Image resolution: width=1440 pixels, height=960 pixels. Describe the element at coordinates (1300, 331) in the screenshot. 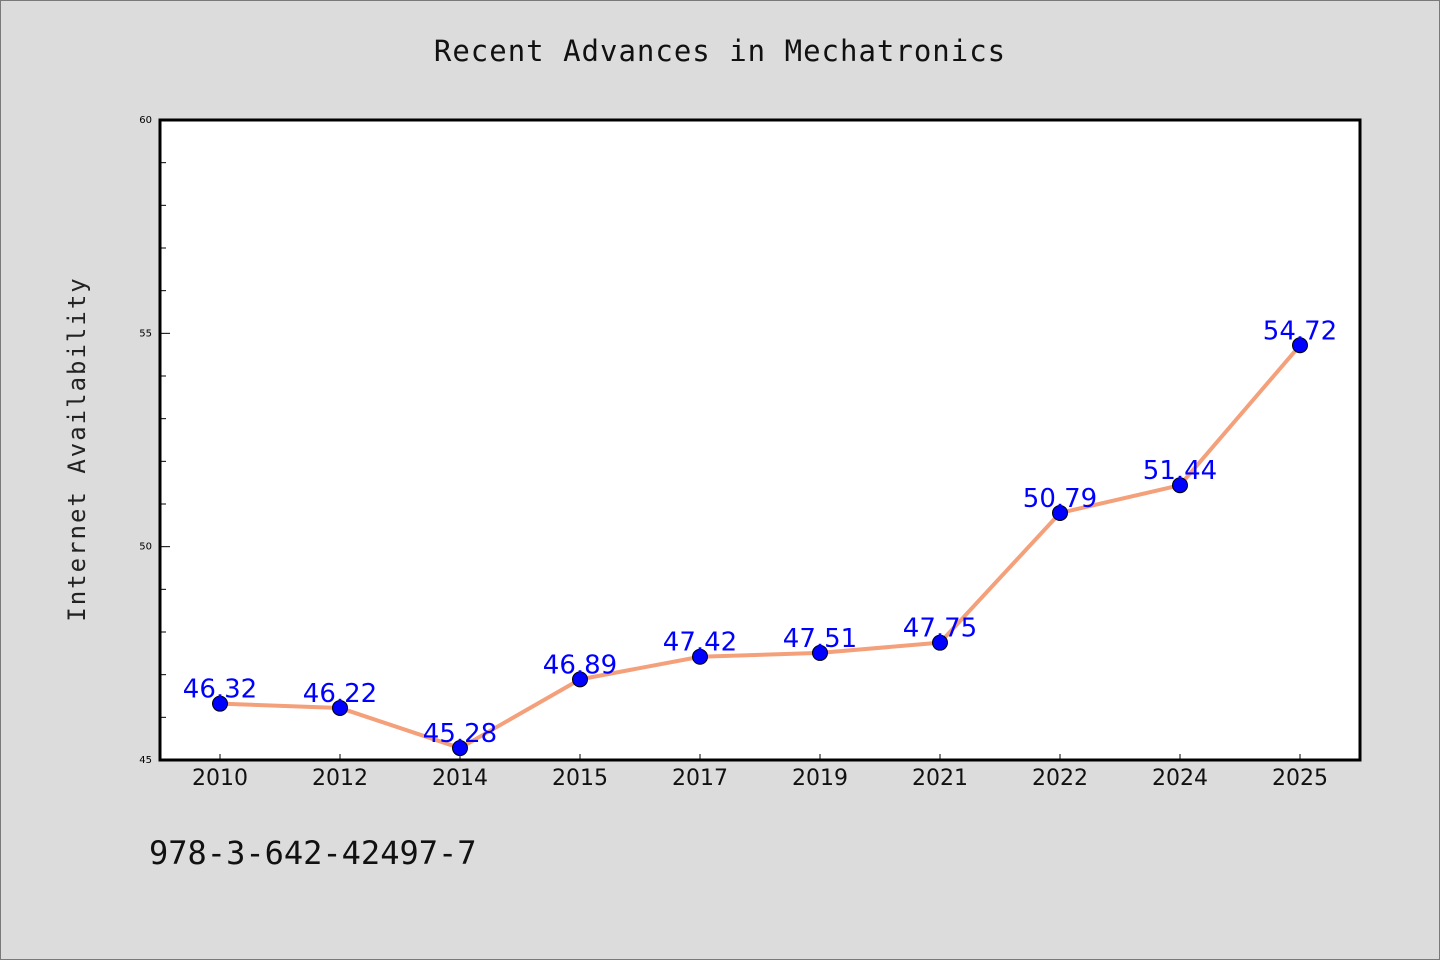

I see `data-label: 54.72` at that location.